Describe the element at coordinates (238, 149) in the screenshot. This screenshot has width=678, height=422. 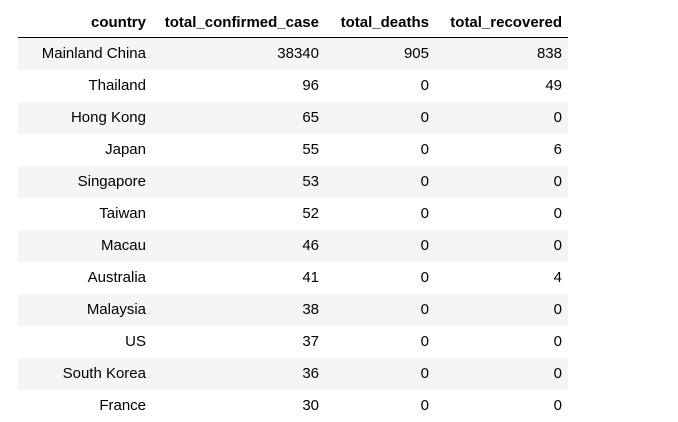
I see `cell-total-confirmed-case: 55` at that location.